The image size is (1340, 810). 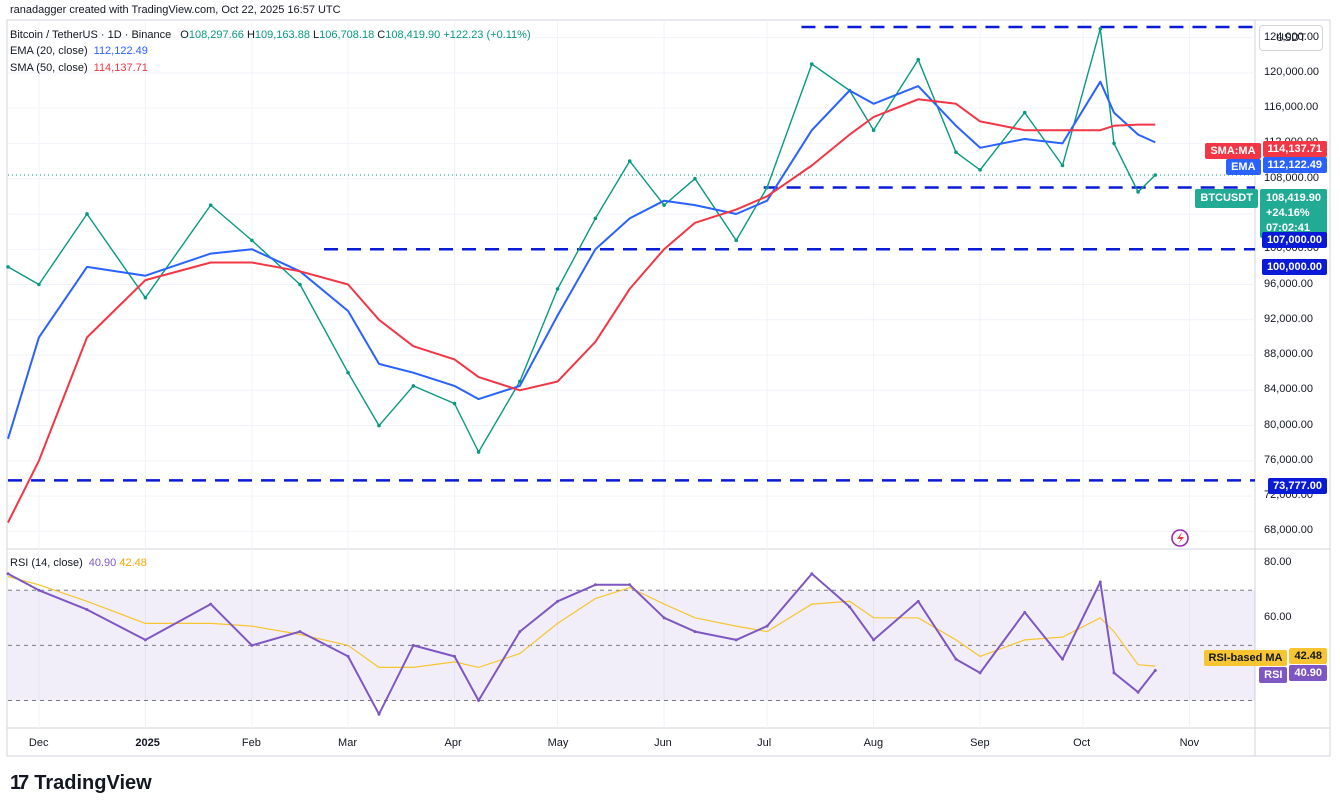 I want to click on ema-legend: EMA (20, close) 112,122.49, so click(x=79, y=51).